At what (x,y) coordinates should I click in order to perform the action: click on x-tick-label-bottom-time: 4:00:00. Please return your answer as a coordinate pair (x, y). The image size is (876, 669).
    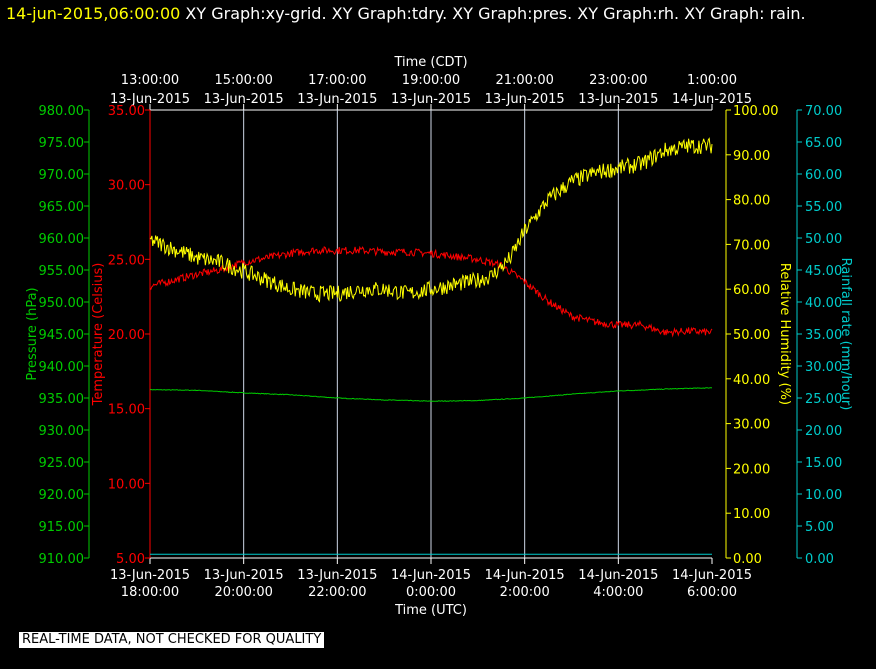
    Looking at the image, I should click on (618, 592).